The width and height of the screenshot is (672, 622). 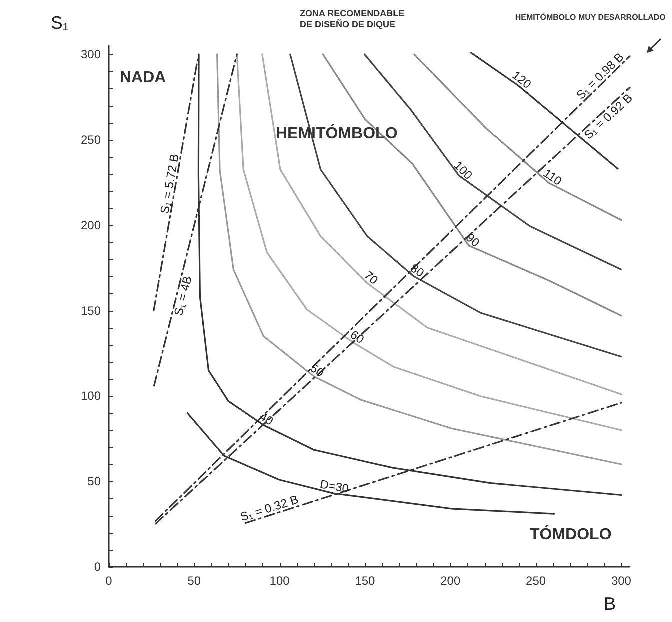 I want to click on text: S₁ = 4B, so click(x=183, y=296).